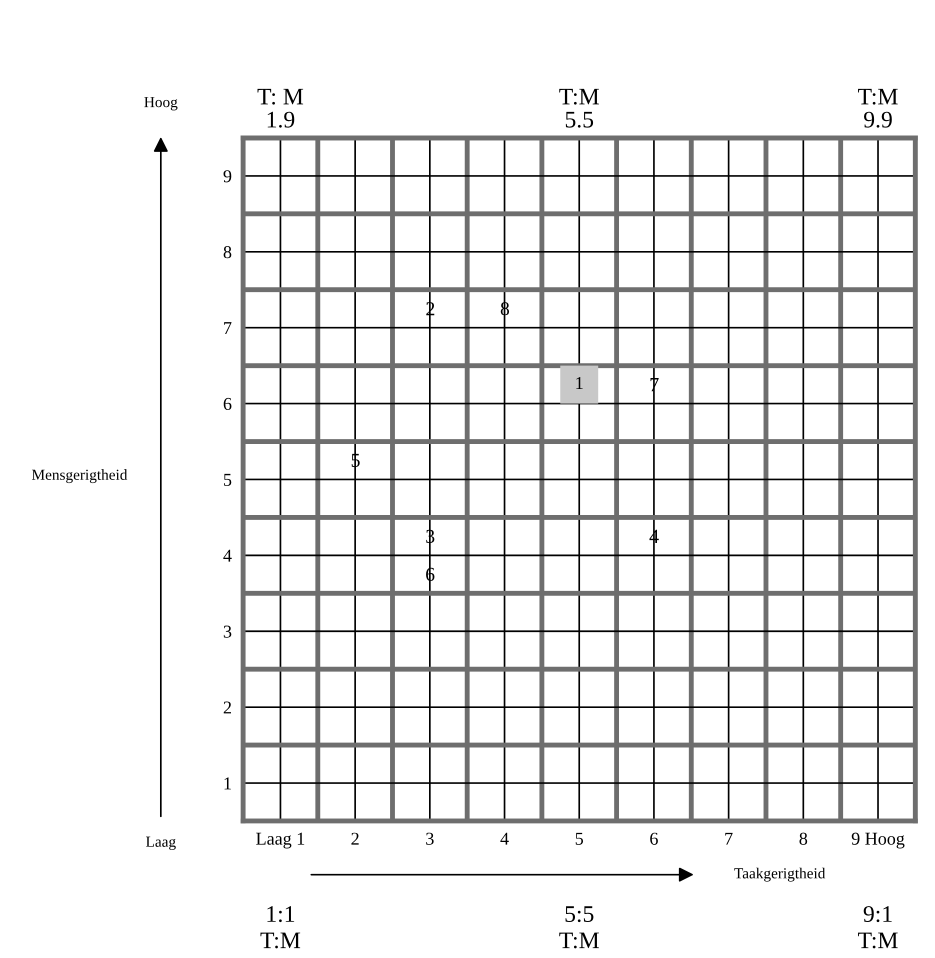 Image resolution: width=935 pixels, height=958 pixels. I want to click on y-tick-label: 1, so click(227, 783).